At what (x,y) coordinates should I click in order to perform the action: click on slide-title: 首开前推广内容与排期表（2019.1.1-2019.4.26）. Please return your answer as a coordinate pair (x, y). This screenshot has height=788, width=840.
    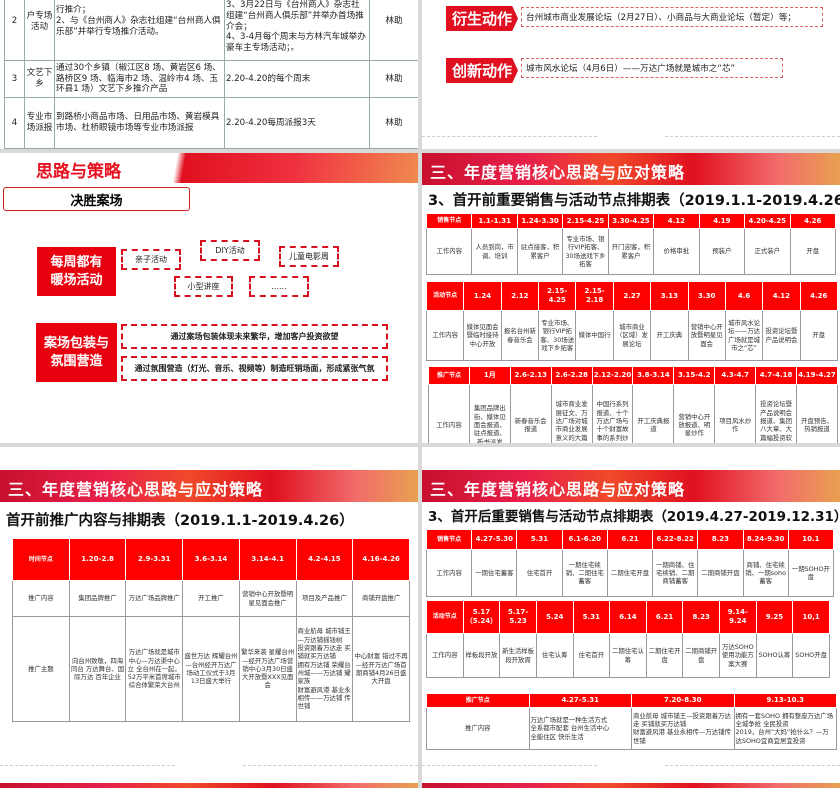
    Looking at the image, I should click on (180, 521).